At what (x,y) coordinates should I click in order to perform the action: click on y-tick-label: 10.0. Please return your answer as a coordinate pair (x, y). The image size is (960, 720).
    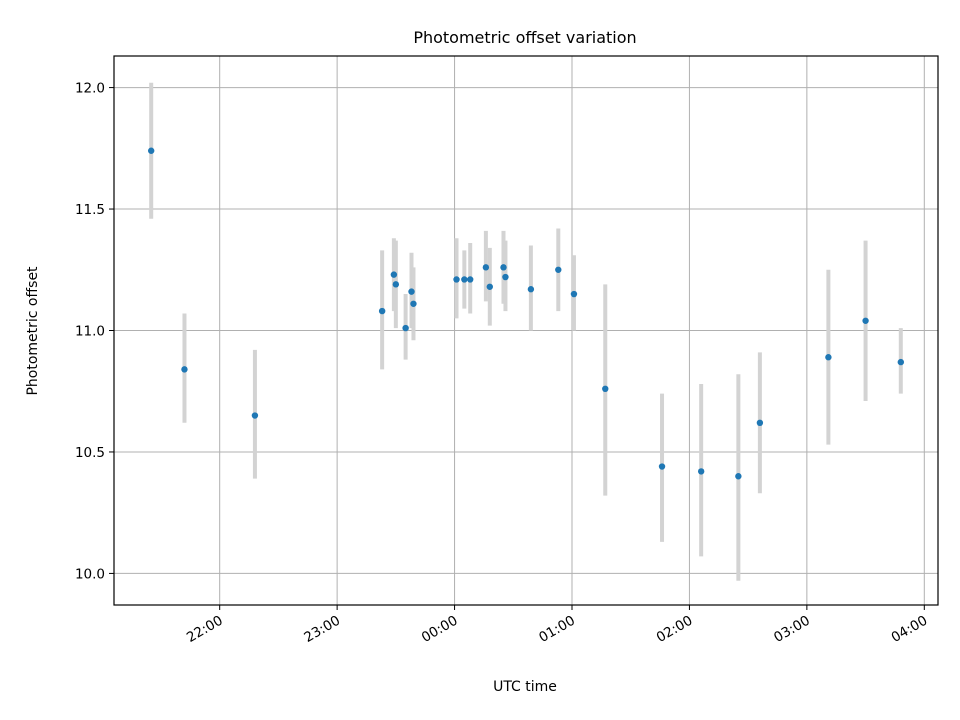
    Looking at the image, I should click on (90, 574).